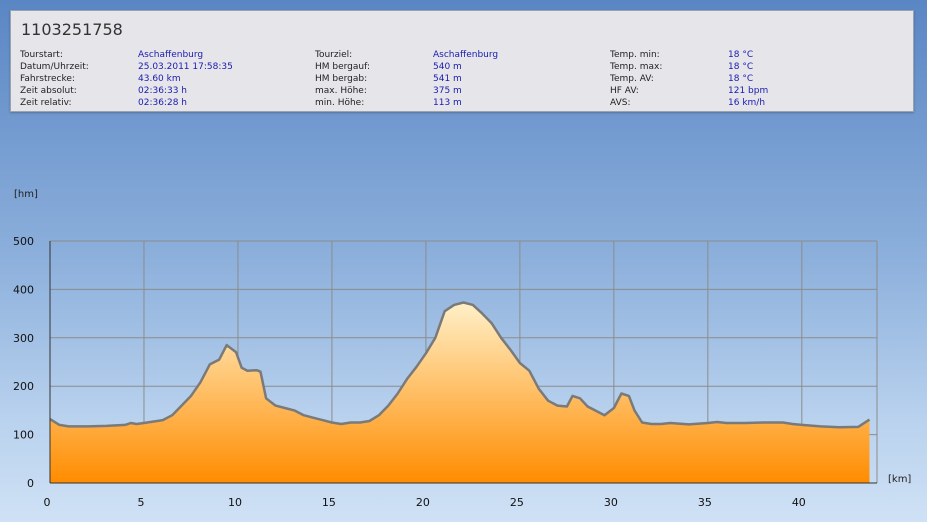 This screenshot has height=522, width=927. What do you see at coordinates (159, 79) in the screenshot?
I see `info-value: 43.60 km` at bounding box center [159, 79].